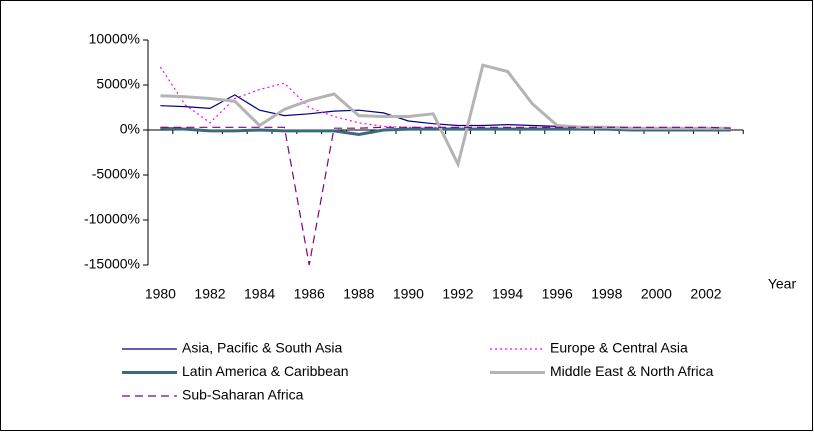 The width and height of the screenshot is (814, 432). I want to click on legend-label: Latin America & Caribbean, so click(265, 371).